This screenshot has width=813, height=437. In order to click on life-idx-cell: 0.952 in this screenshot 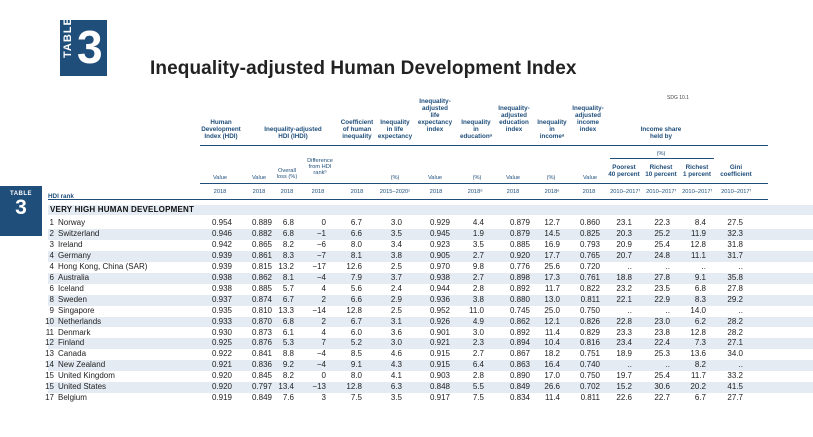, I will do `click(439, 310)`.